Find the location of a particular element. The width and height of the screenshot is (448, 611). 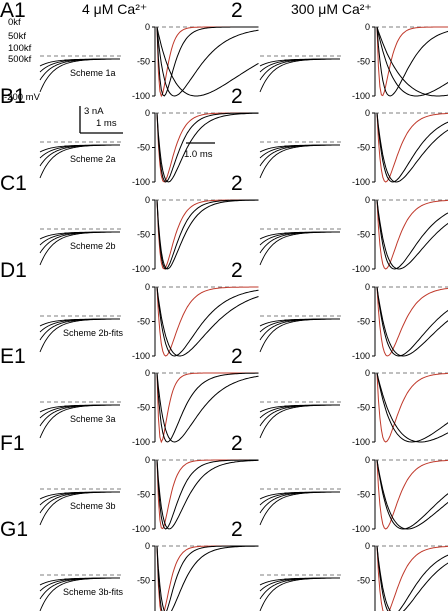

scale-time2-label: 1.0 ms is located at coordinates (198, 154).